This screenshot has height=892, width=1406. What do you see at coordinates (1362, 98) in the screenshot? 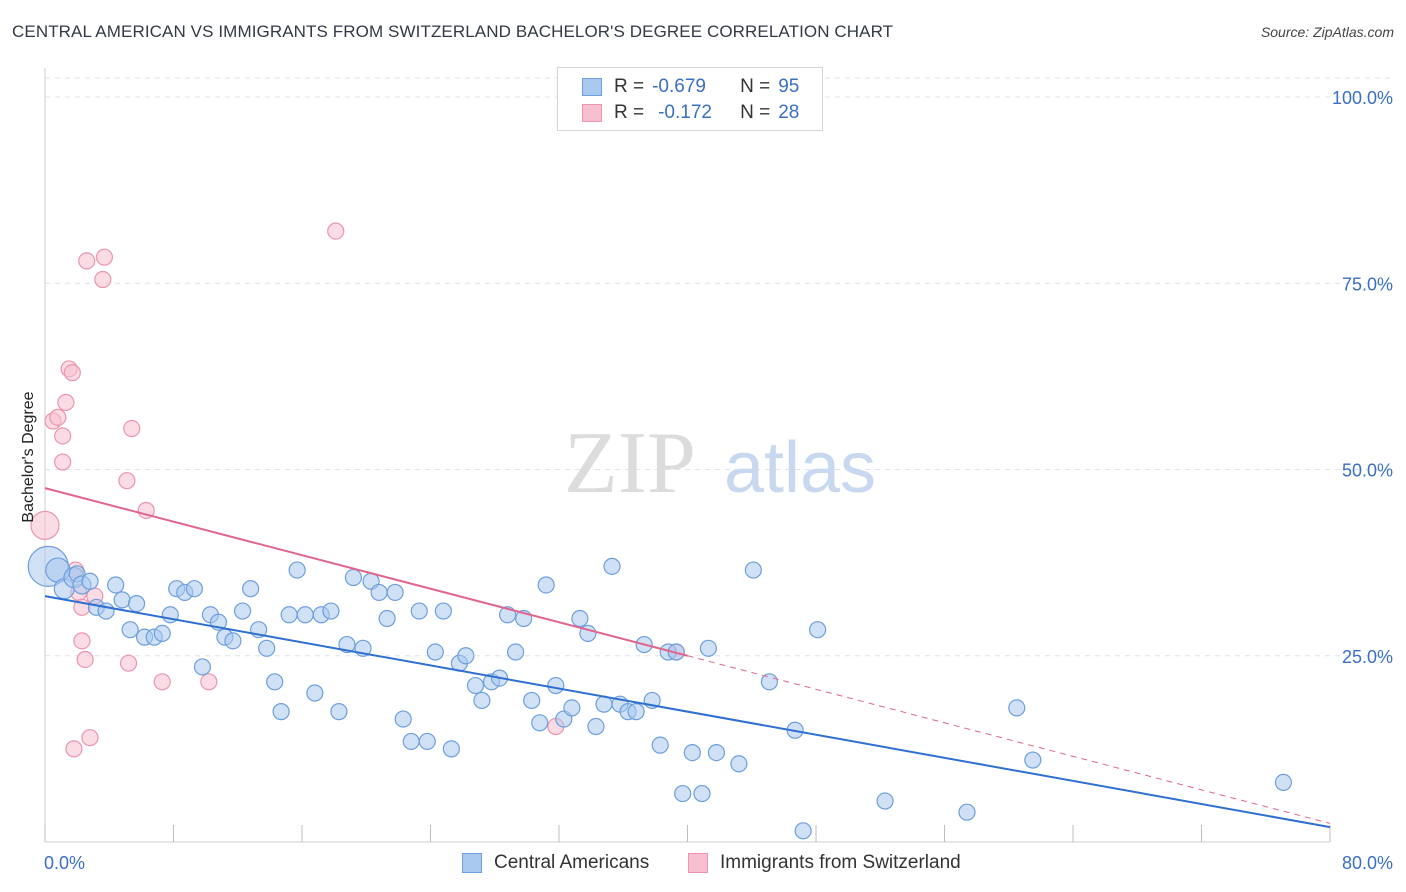
I see `y-tick-label: 100.0%` at bounding box center [1362, 98].